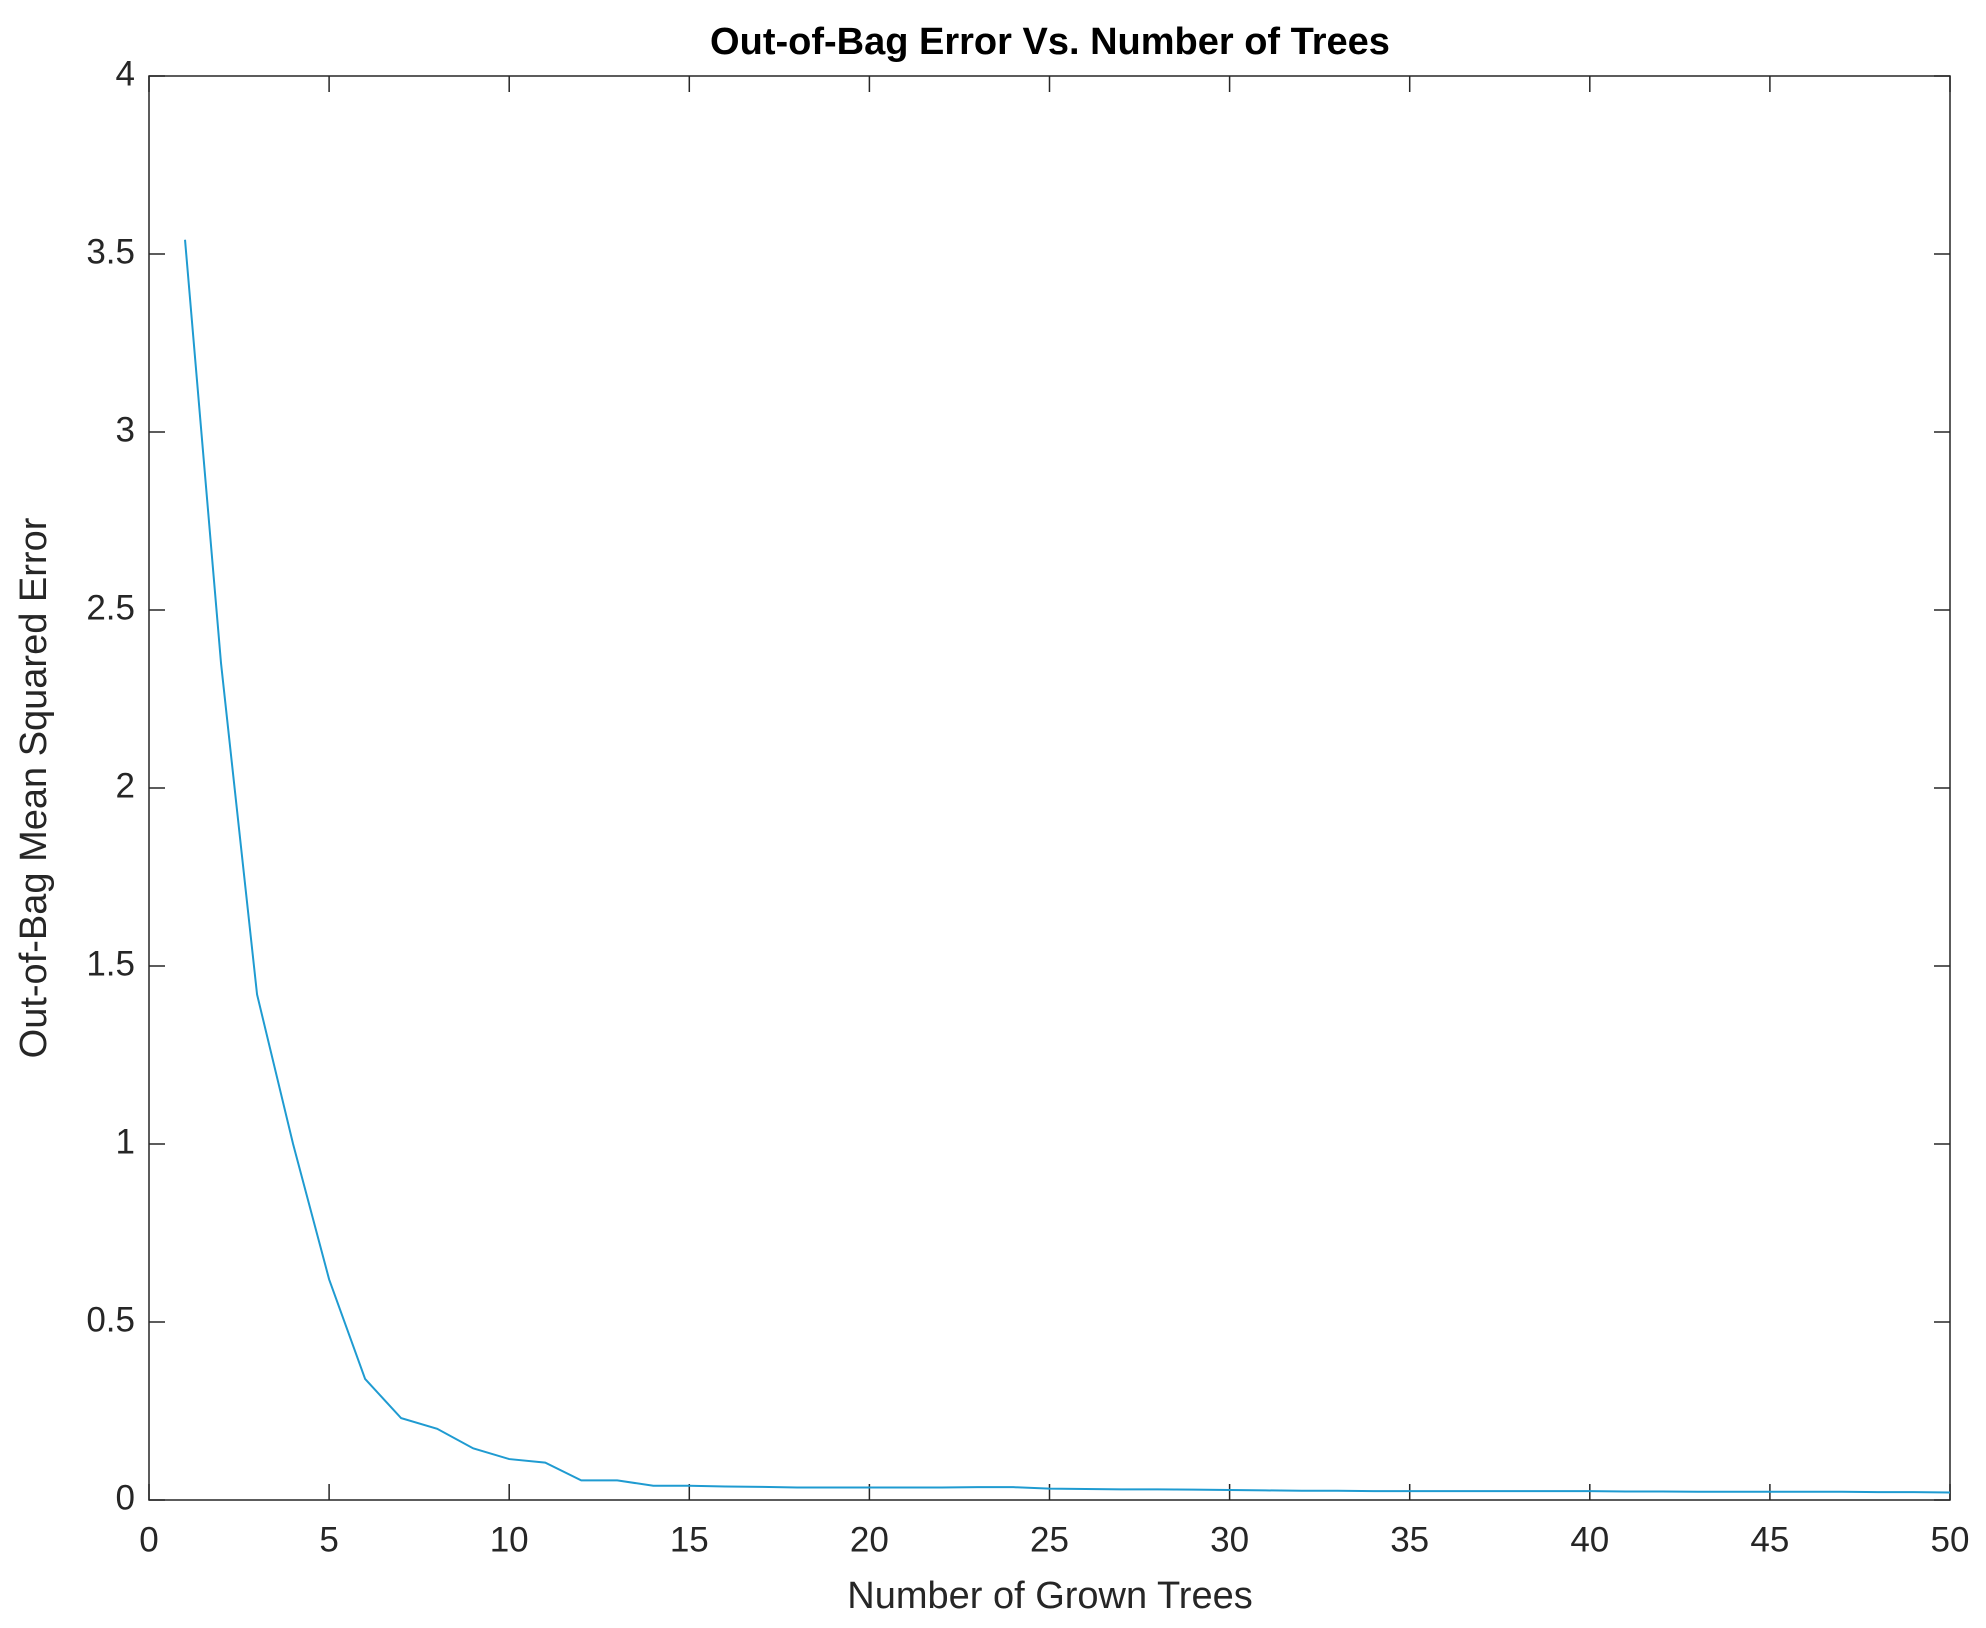 The width and height of the screenshot is (1986, 1628). What do you see at coordinates (1229, 1539) in the screenshot?
I see `x-tick-label: 30` at bounding box center [1229, 1539].